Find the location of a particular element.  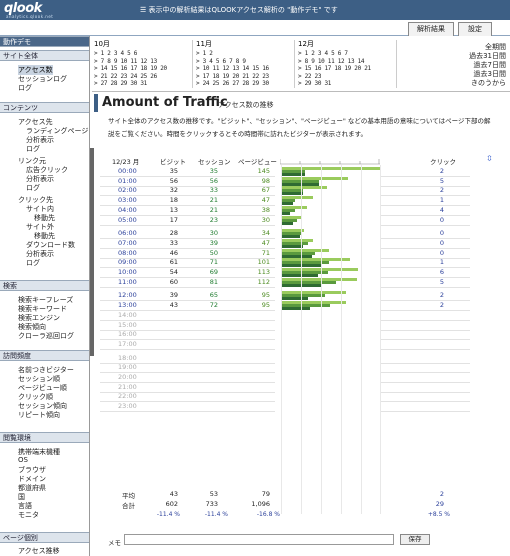

sidebar-item-click-dest: クリック先 is located at coordinates (35, 200).